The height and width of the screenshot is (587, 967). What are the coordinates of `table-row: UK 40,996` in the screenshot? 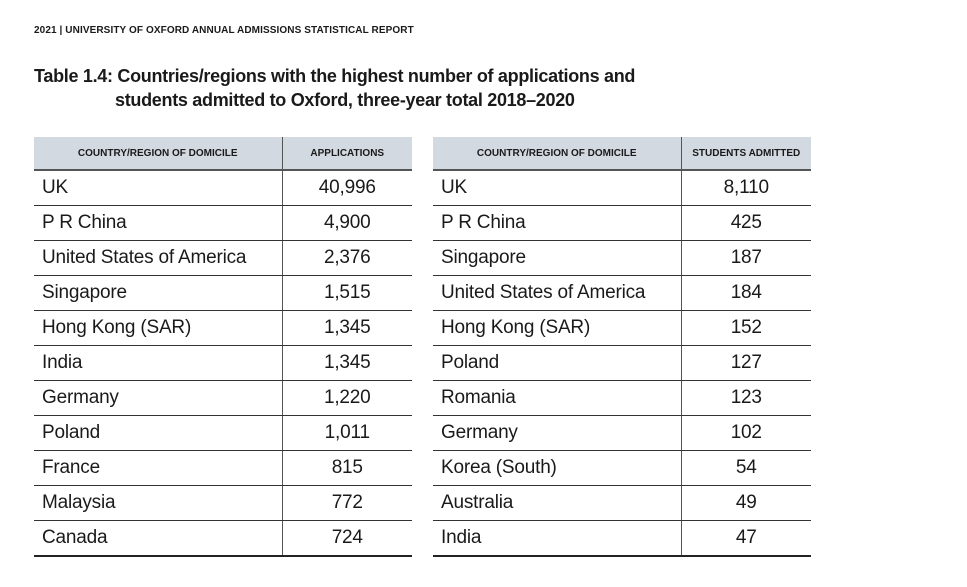 It's located at (223, 188).